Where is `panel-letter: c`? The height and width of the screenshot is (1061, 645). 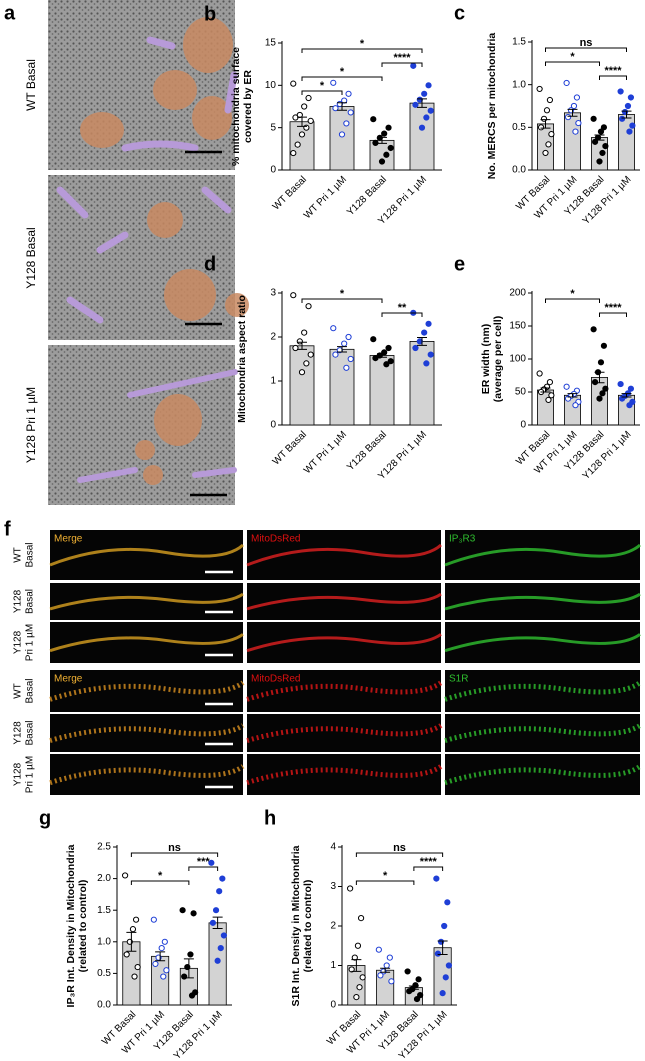
panel-letter: c is located at coordinates (459, 13).